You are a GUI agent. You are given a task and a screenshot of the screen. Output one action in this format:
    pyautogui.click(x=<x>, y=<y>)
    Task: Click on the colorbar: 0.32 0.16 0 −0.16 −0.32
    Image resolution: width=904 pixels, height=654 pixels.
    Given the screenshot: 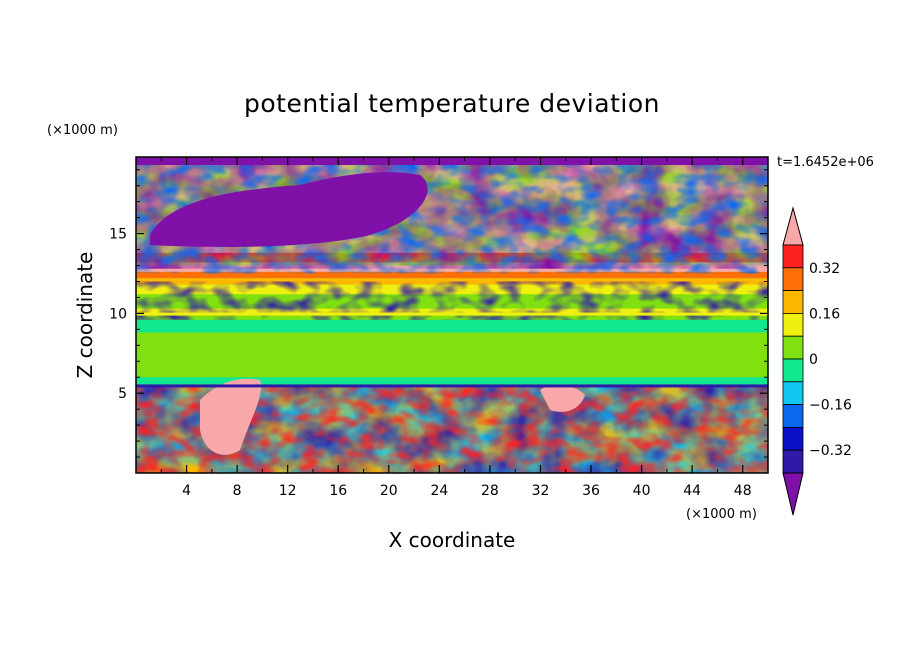 What is the action you would take?
    pyautogui.click(x=817, y=361)
    